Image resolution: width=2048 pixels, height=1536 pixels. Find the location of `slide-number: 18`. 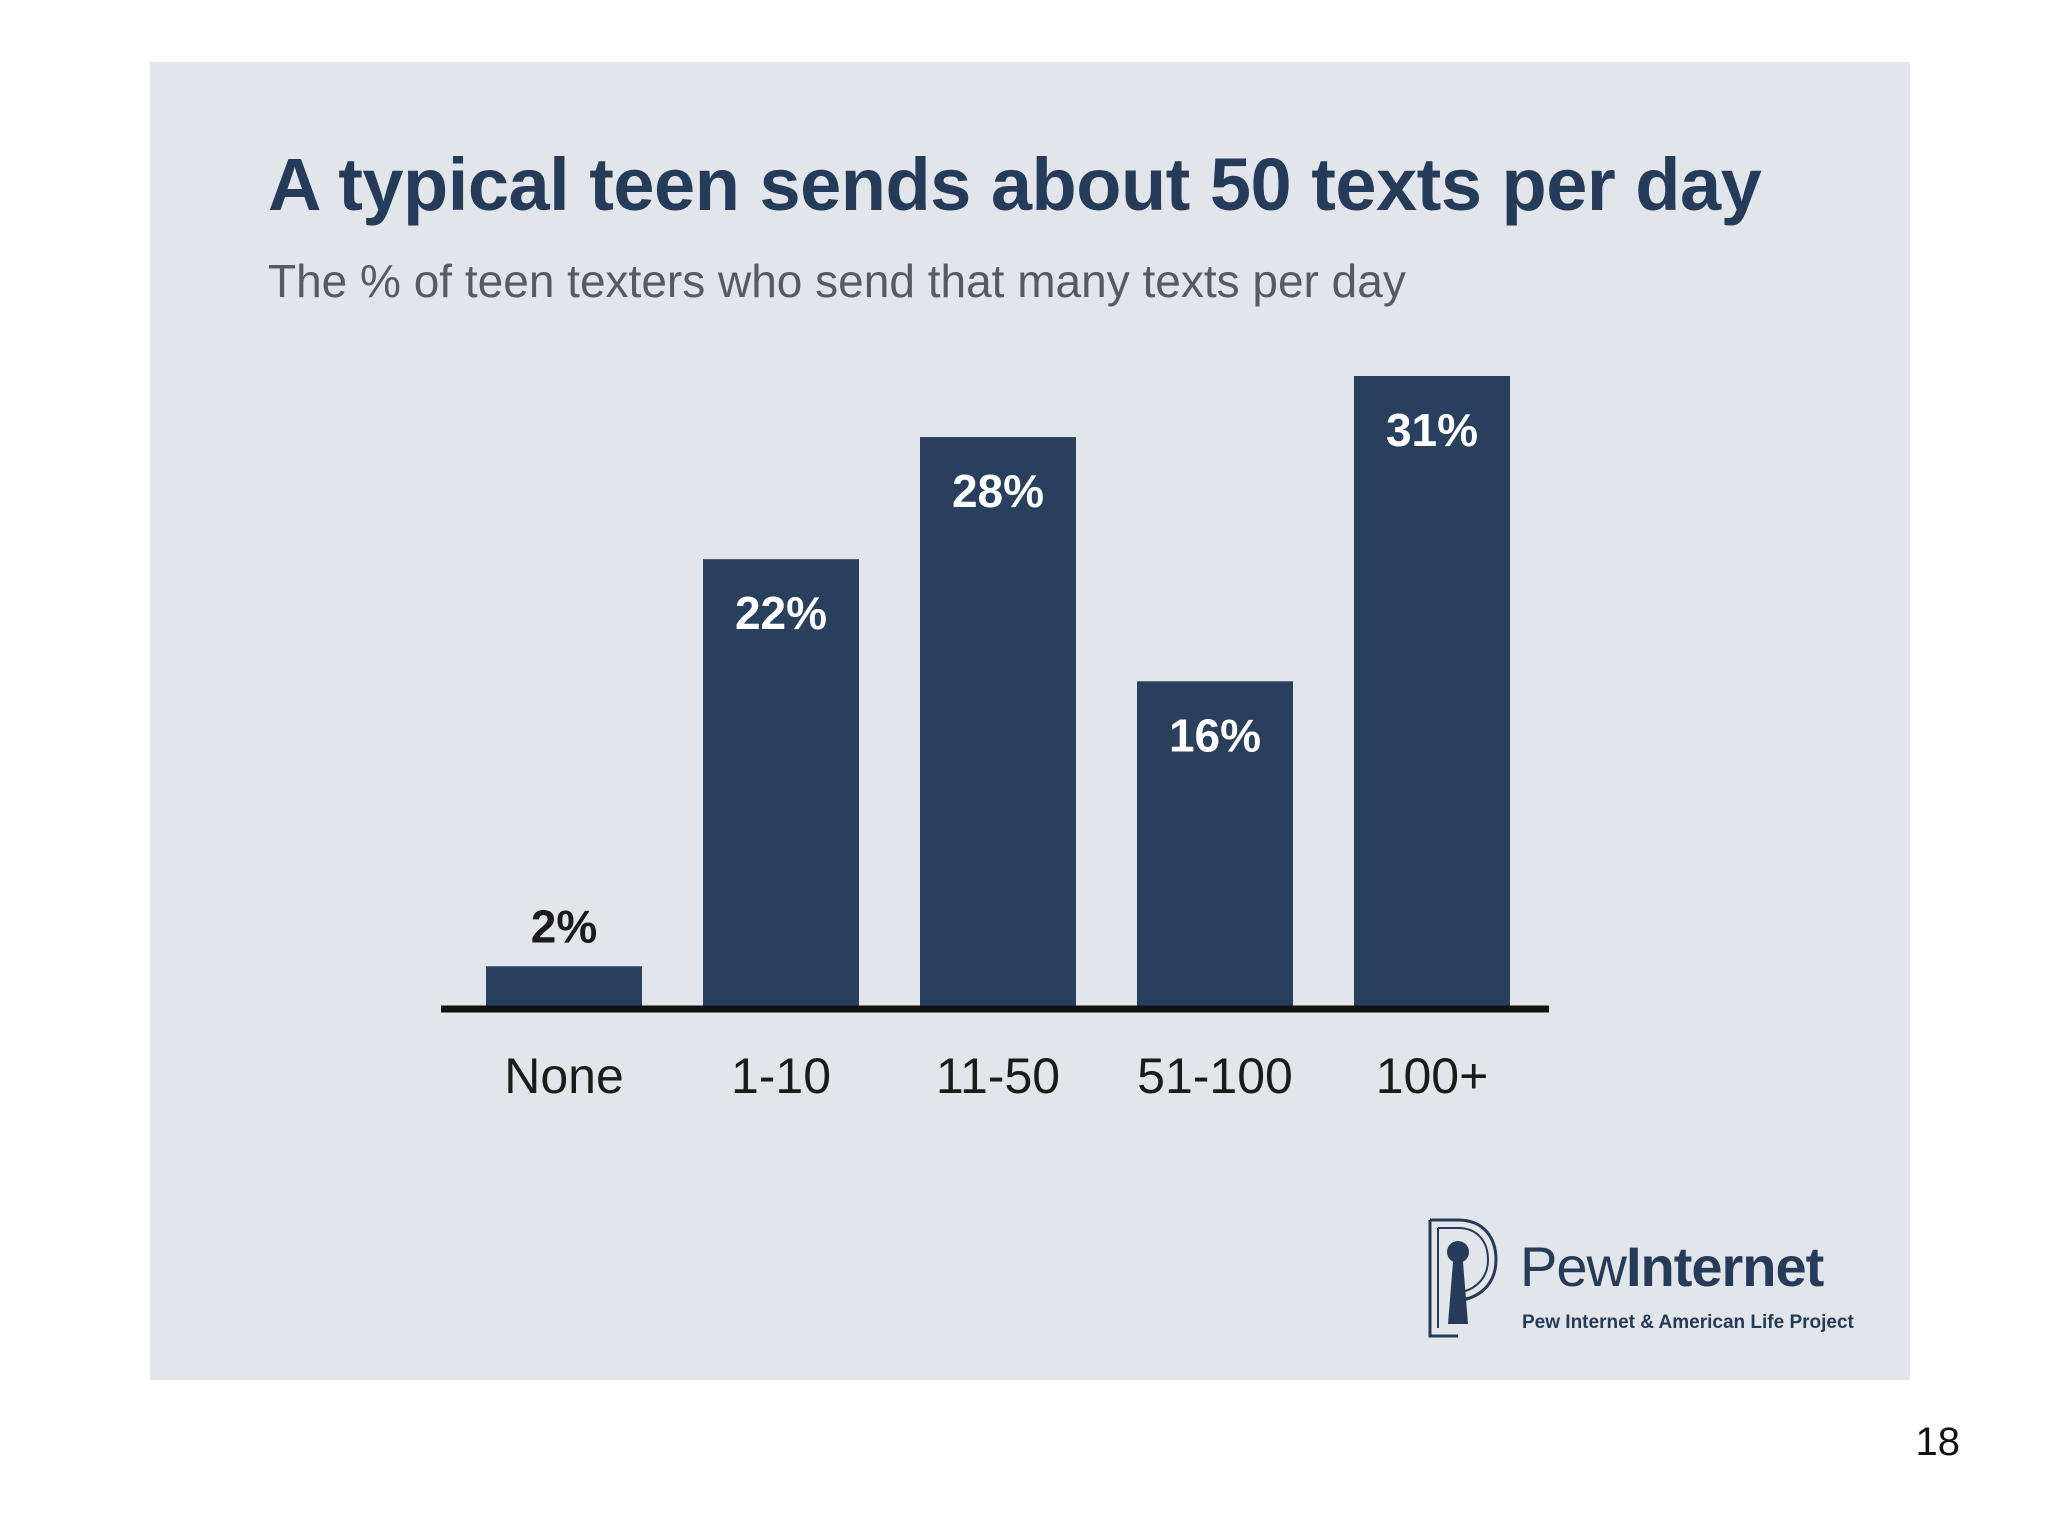

slide-number: 18 is located at coordinates (1938, 1442).